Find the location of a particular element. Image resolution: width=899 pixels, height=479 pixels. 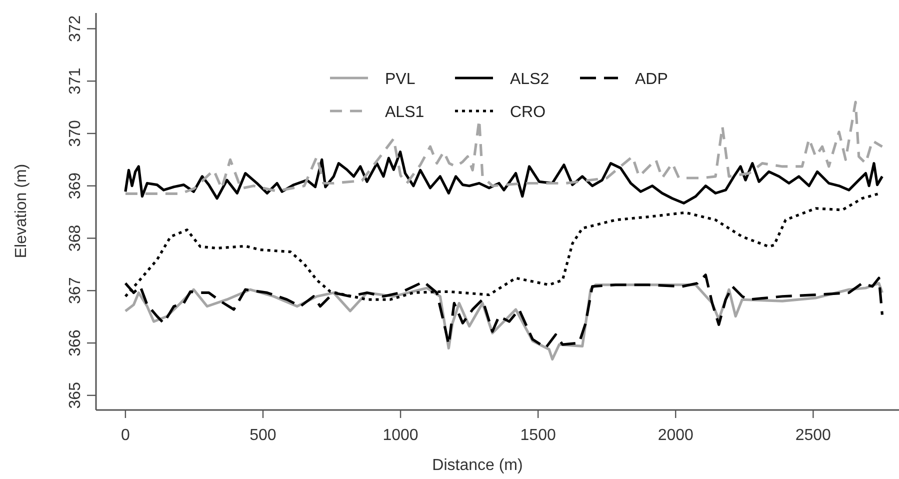

legend-label: ALS2 is located at coordinates (530, 79).